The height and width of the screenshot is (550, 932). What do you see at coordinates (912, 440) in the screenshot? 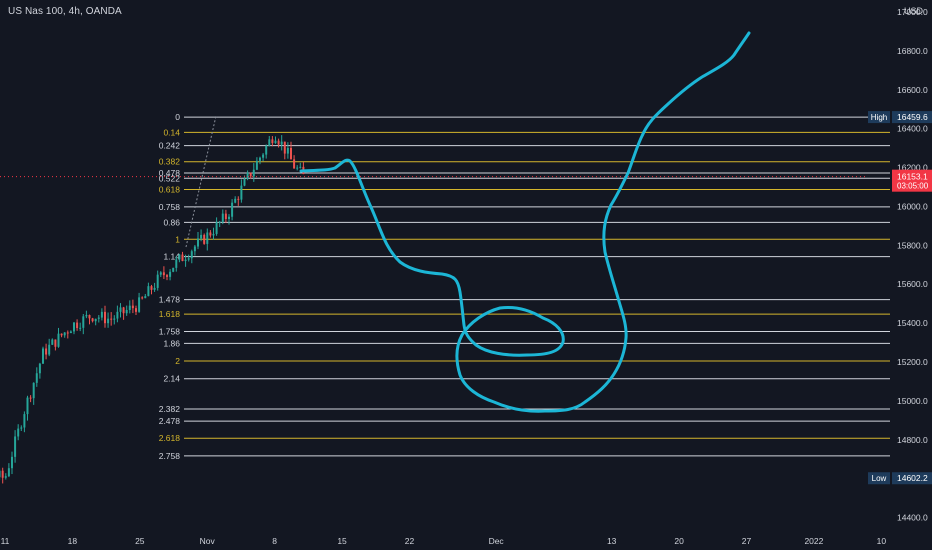
I see `price-tick-label: 14800.0` at bounding box center [912, 440].